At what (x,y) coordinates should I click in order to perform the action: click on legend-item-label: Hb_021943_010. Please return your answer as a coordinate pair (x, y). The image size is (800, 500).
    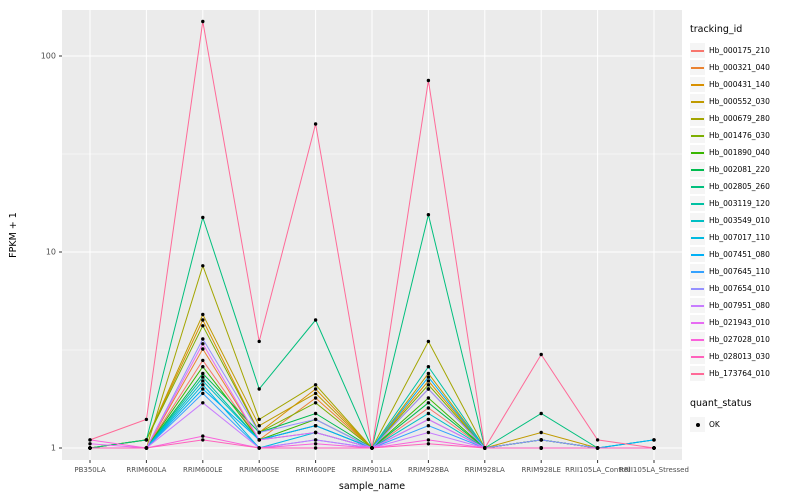
    Looking at the image, I should click on (739, 322).